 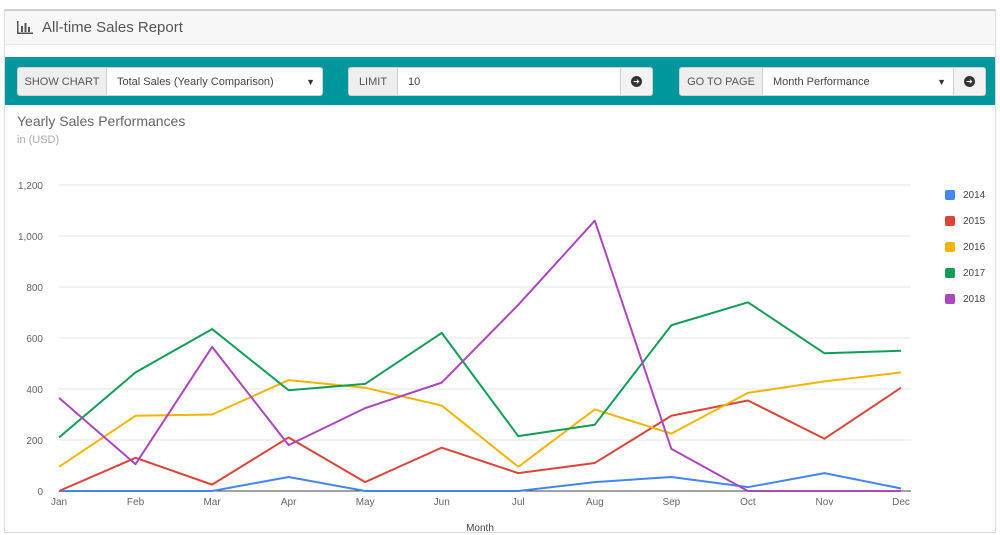 What do you see at coordinates (289, 502) in the screenshot?
I see `x-tick-label: Apr` at bounding box center [289, 502].